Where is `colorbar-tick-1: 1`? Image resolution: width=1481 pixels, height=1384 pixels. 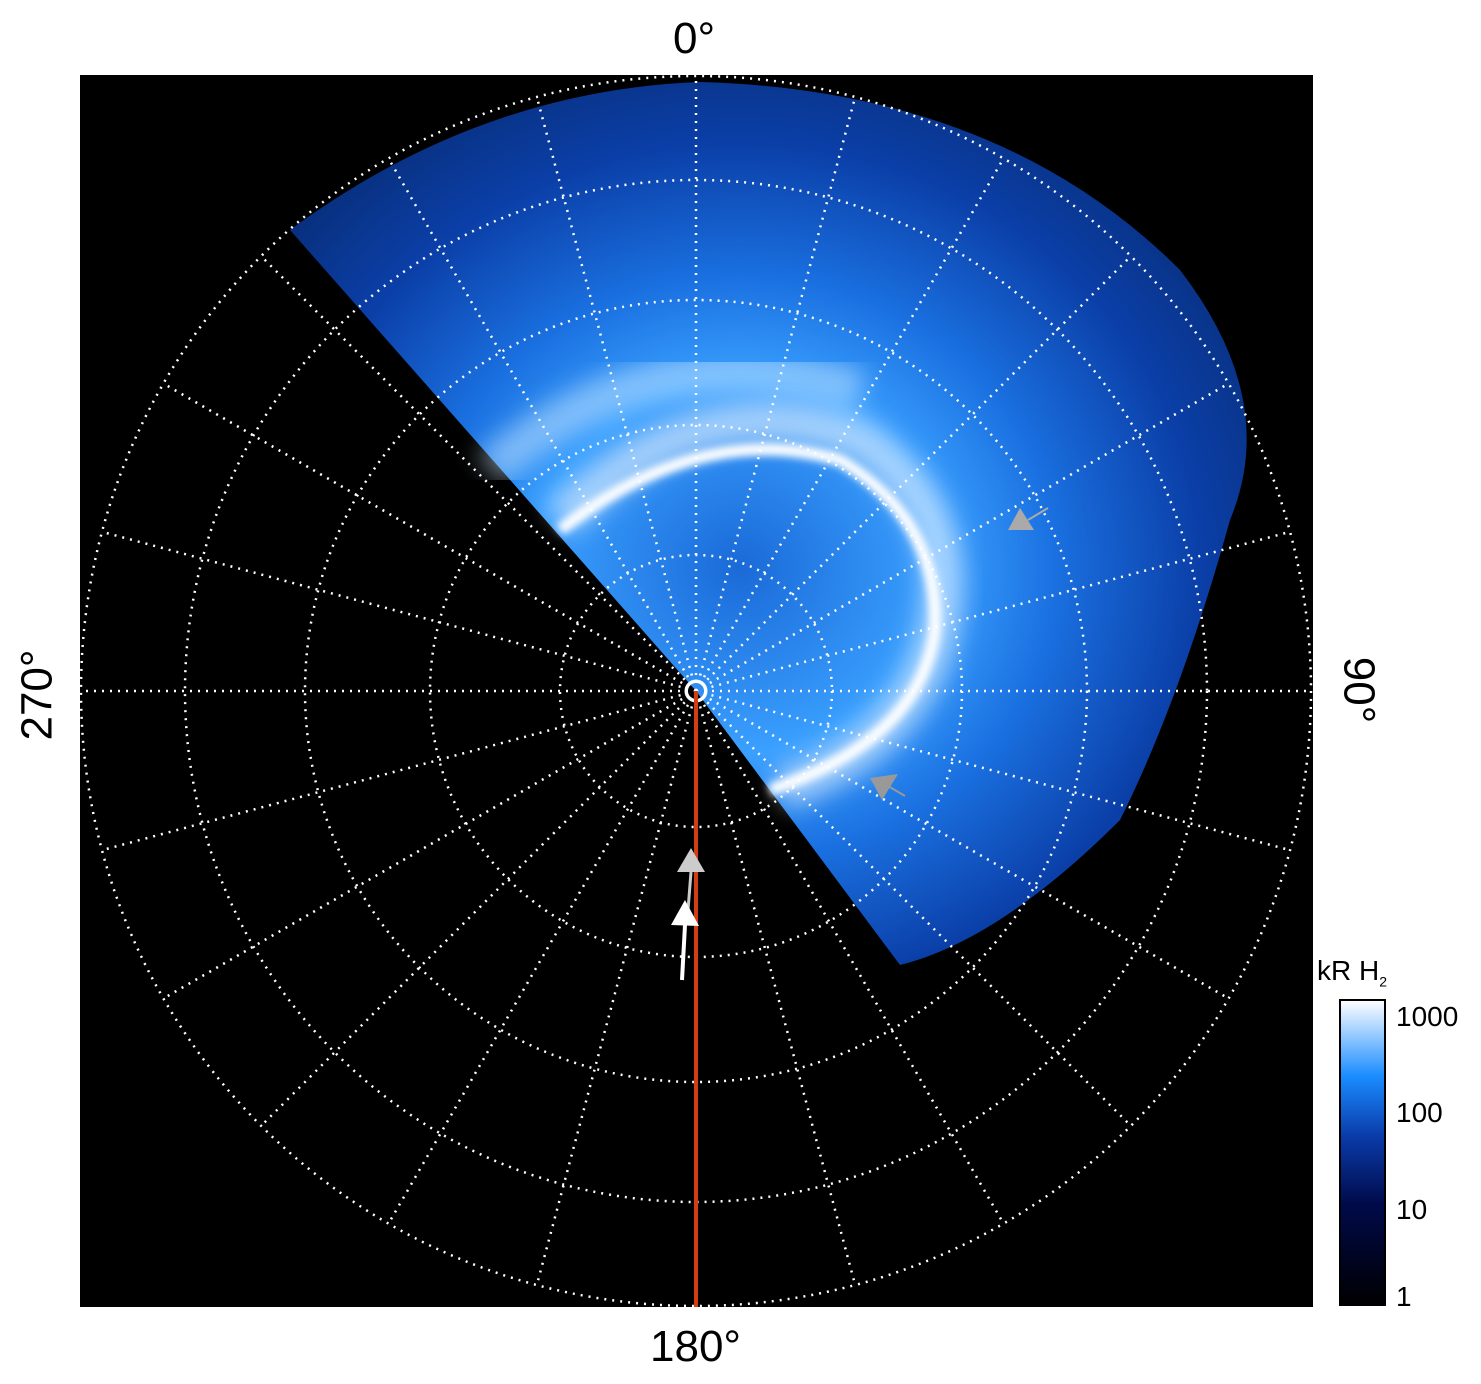 colorbar-tick-1: 1 is located at coordinates (1404, 1296).